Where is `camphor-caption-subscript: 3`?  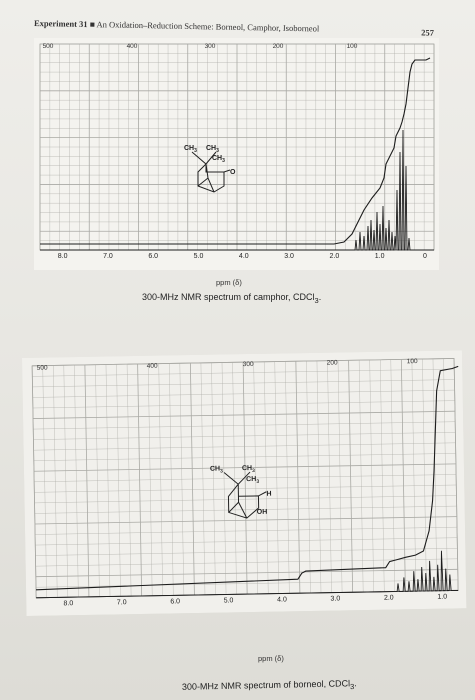
camphor-caption-subscript: 3 is located at coordinates (316, 300).